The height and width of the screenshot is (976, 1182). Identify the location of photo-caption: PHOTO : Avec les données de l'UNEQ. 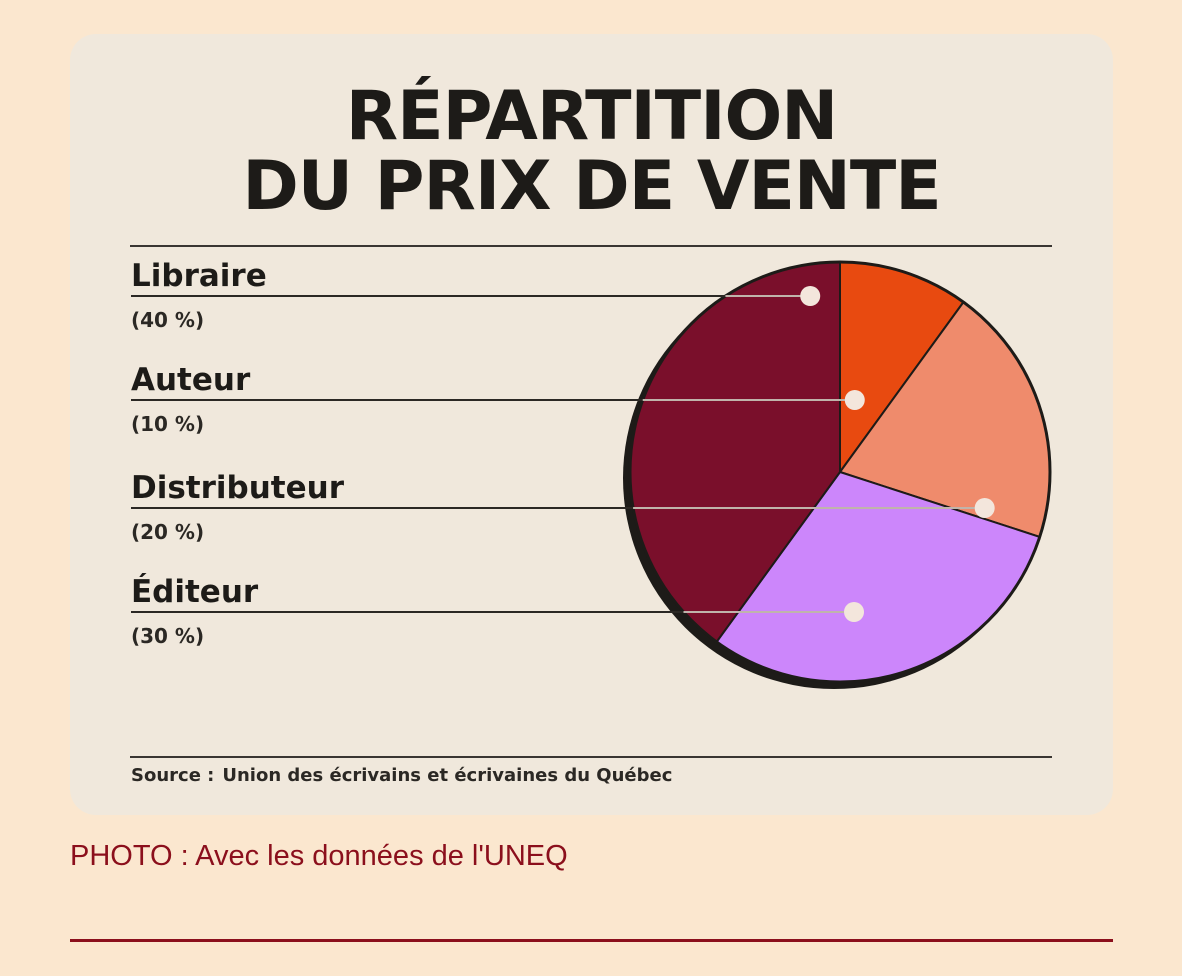
(319, 856).